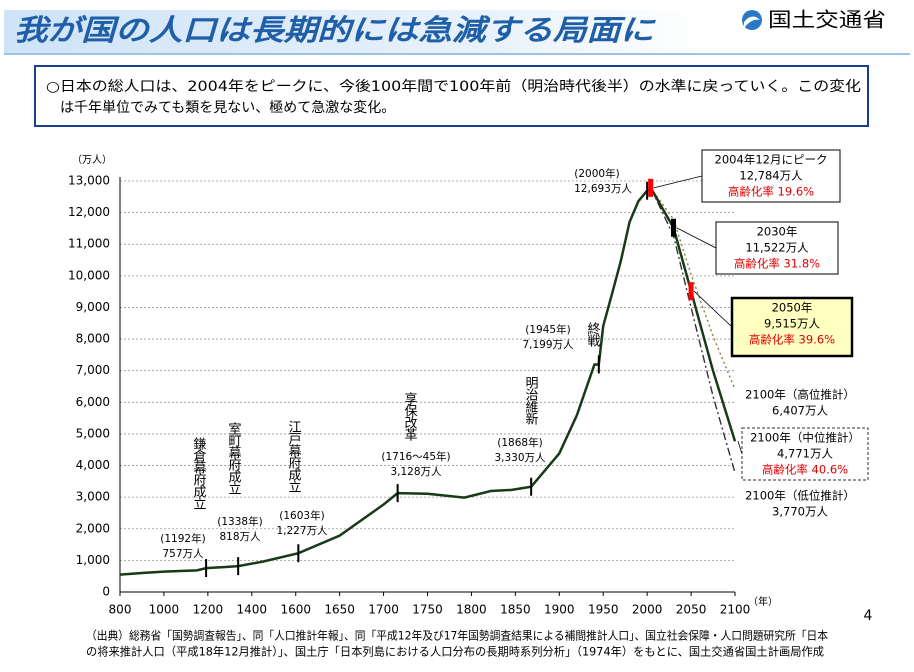  I want to click on x-tick-label: 1850, so click(515, 610).